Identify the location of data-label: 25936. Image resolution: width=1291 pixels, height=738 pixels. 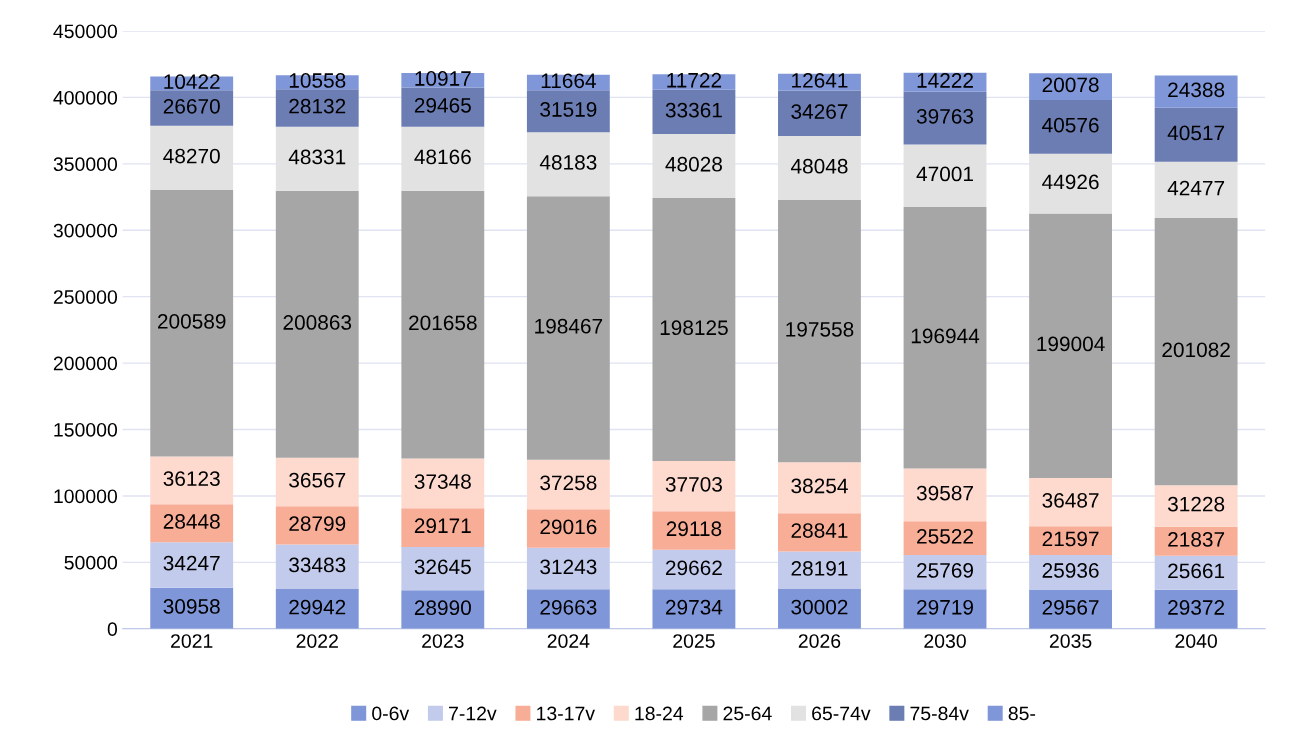
(1070, 570).